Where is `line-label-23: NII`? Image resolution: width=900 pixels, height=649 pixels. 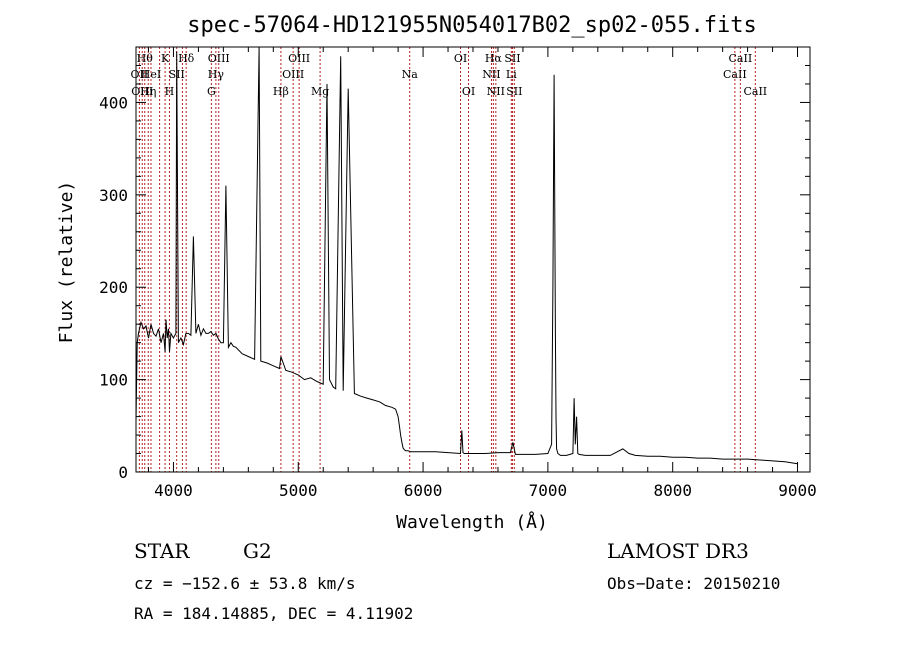
line-label-23: NII is located at coordinates (496, 91).